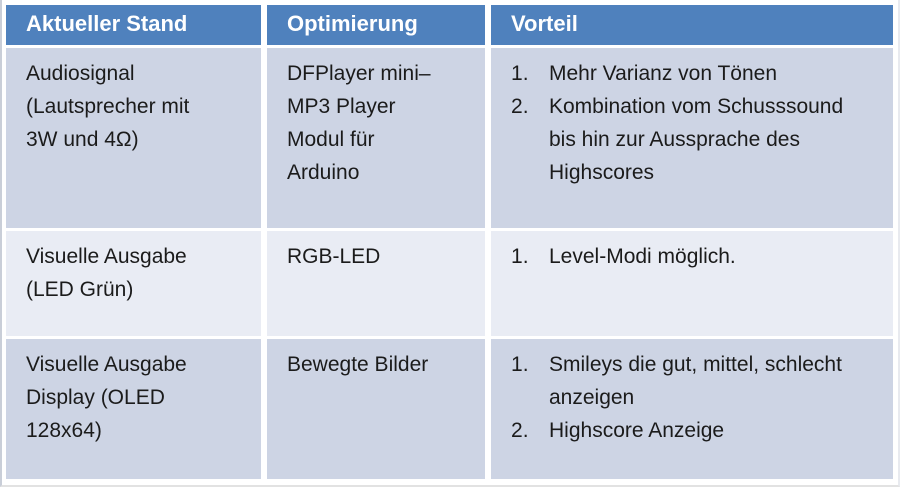 The image size is (900, 487). What do you see at coordinates (106, 273) in the screenshot?
I see `cell-text: Visuelle Ausgabe (LED Grün)` at bounding box center [106, 273].